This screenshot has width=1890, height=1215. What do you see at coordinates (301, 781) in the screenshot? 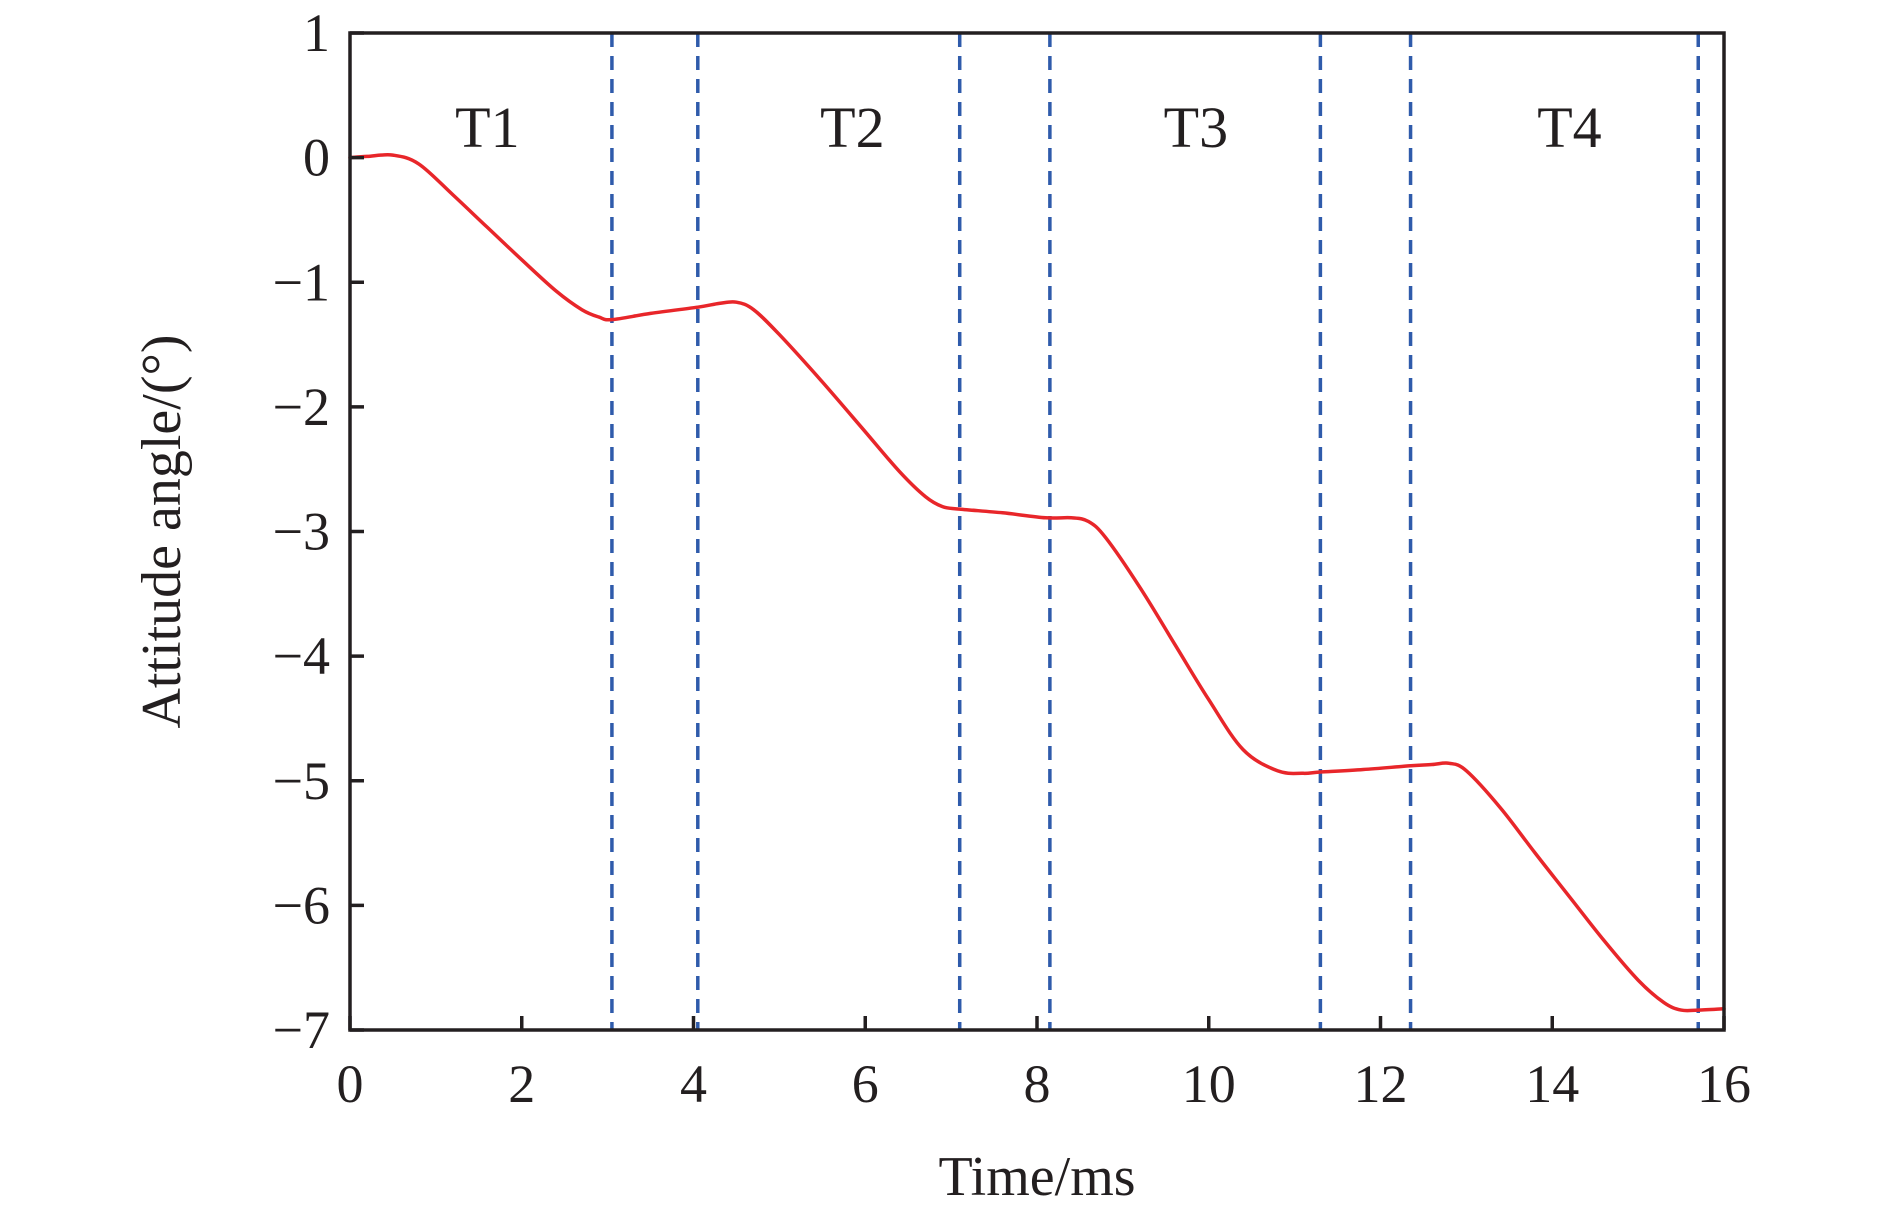
I see `y-tick-label: −5` at bounding box center [301, 781].